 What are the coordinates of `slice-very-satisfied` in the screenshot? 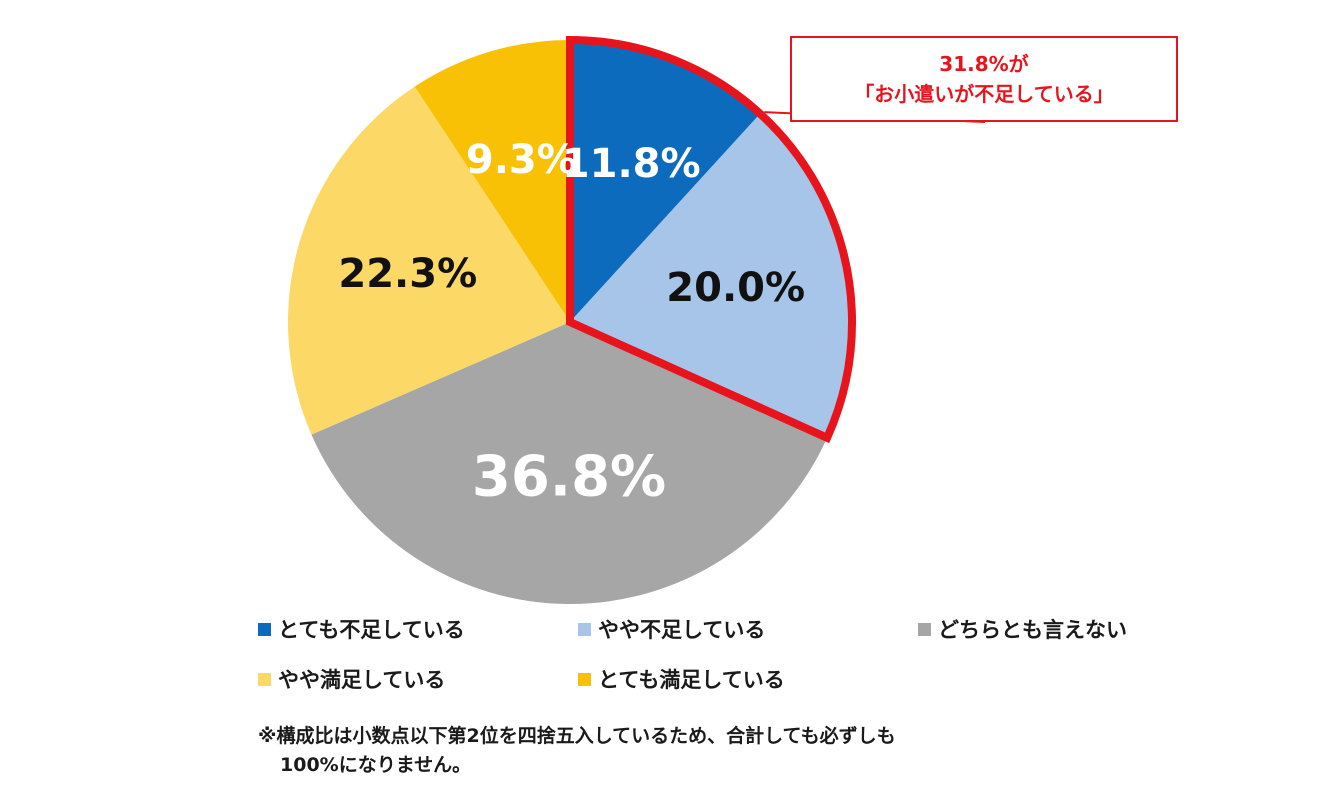 It's located at (492, 181).